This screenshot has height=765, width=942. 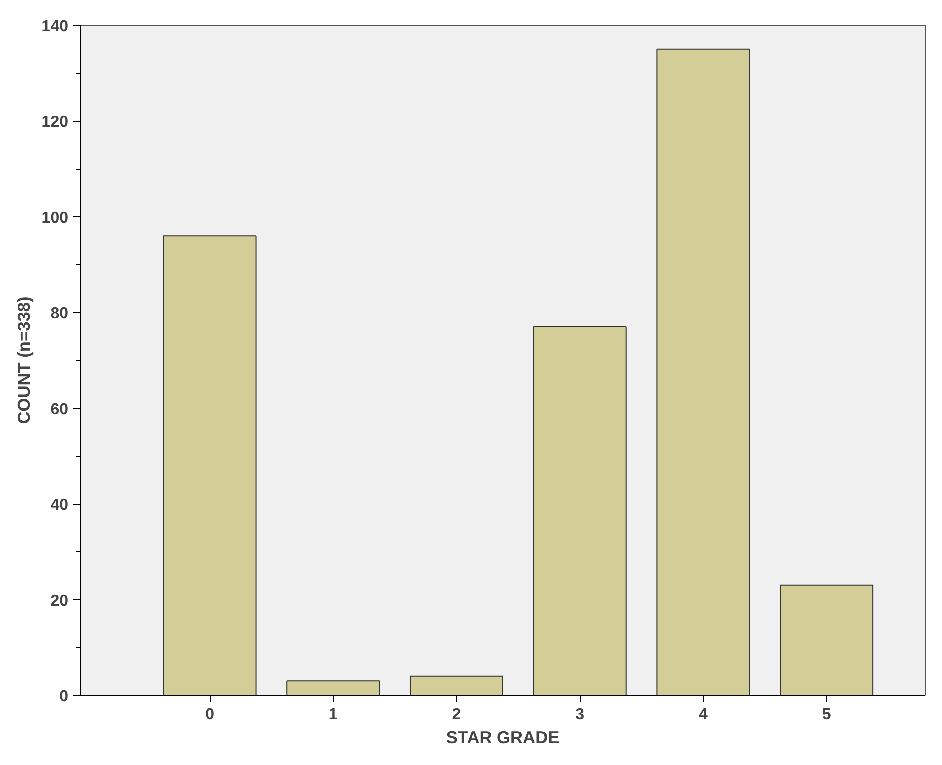 What do you see at coordinates (64, 697) in the screenshot?
I see `y-tick-label: 0` at bounding box center [64, 697].